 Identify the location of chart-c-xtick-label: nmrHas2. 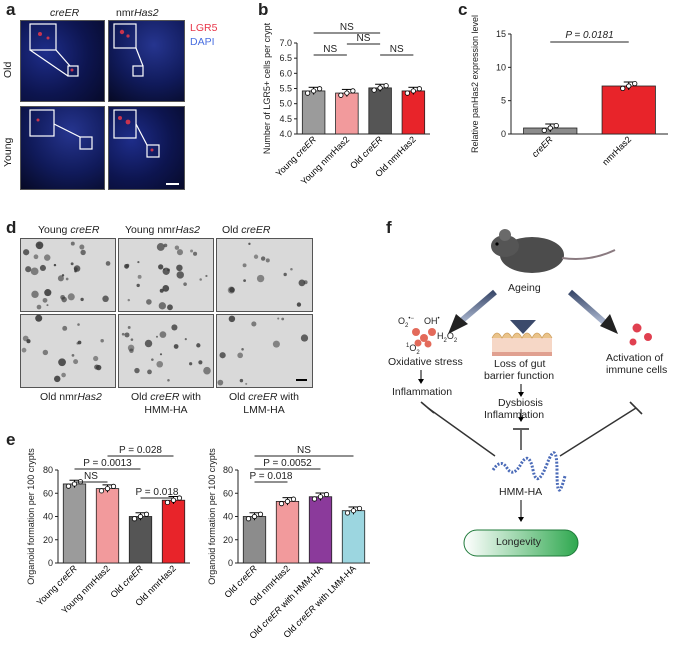
(616, 150).